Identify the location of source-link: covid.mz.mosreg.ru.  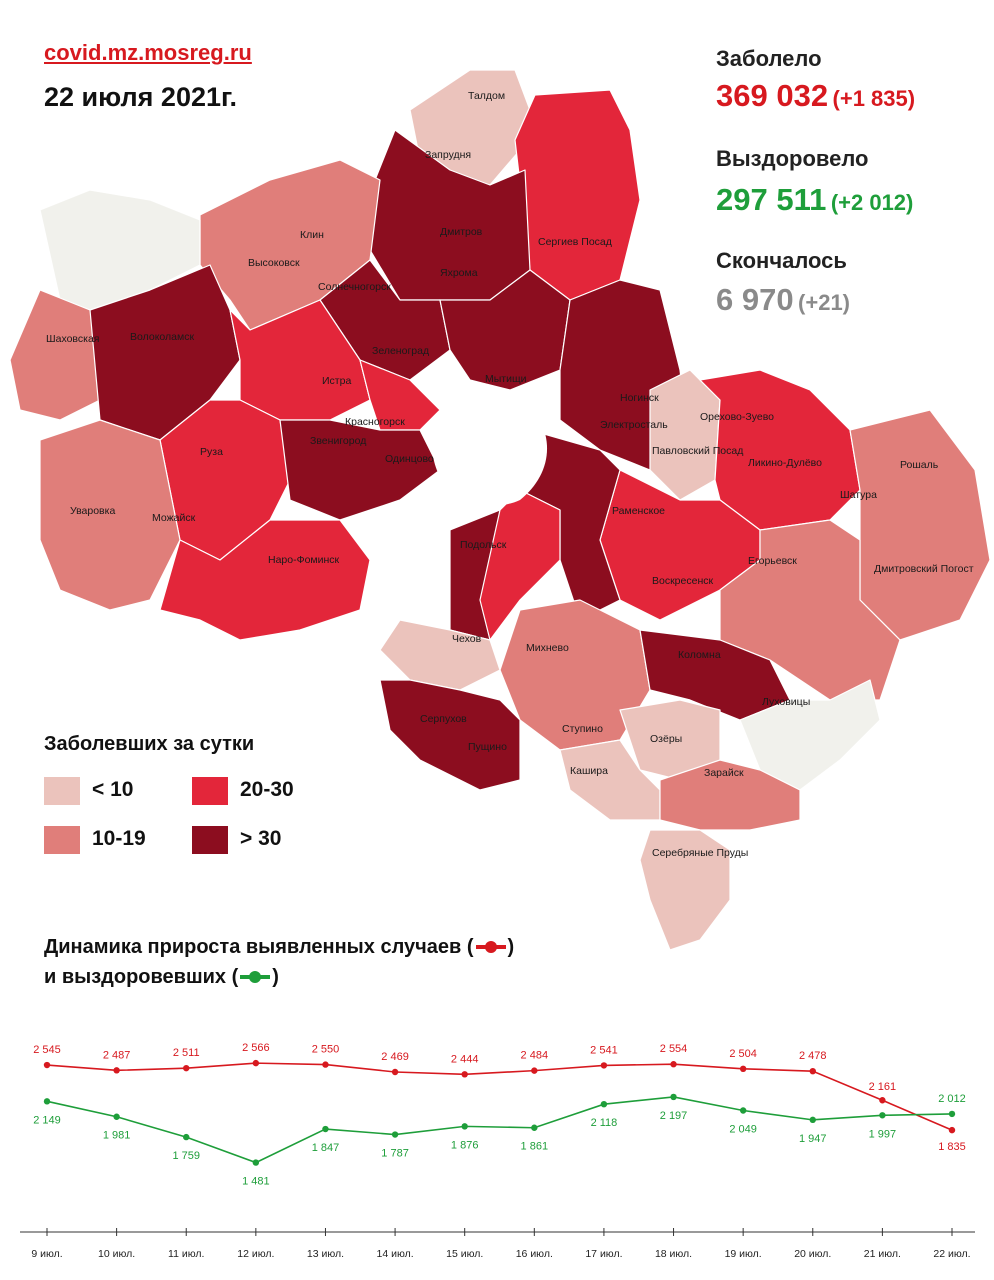
(148, 52).